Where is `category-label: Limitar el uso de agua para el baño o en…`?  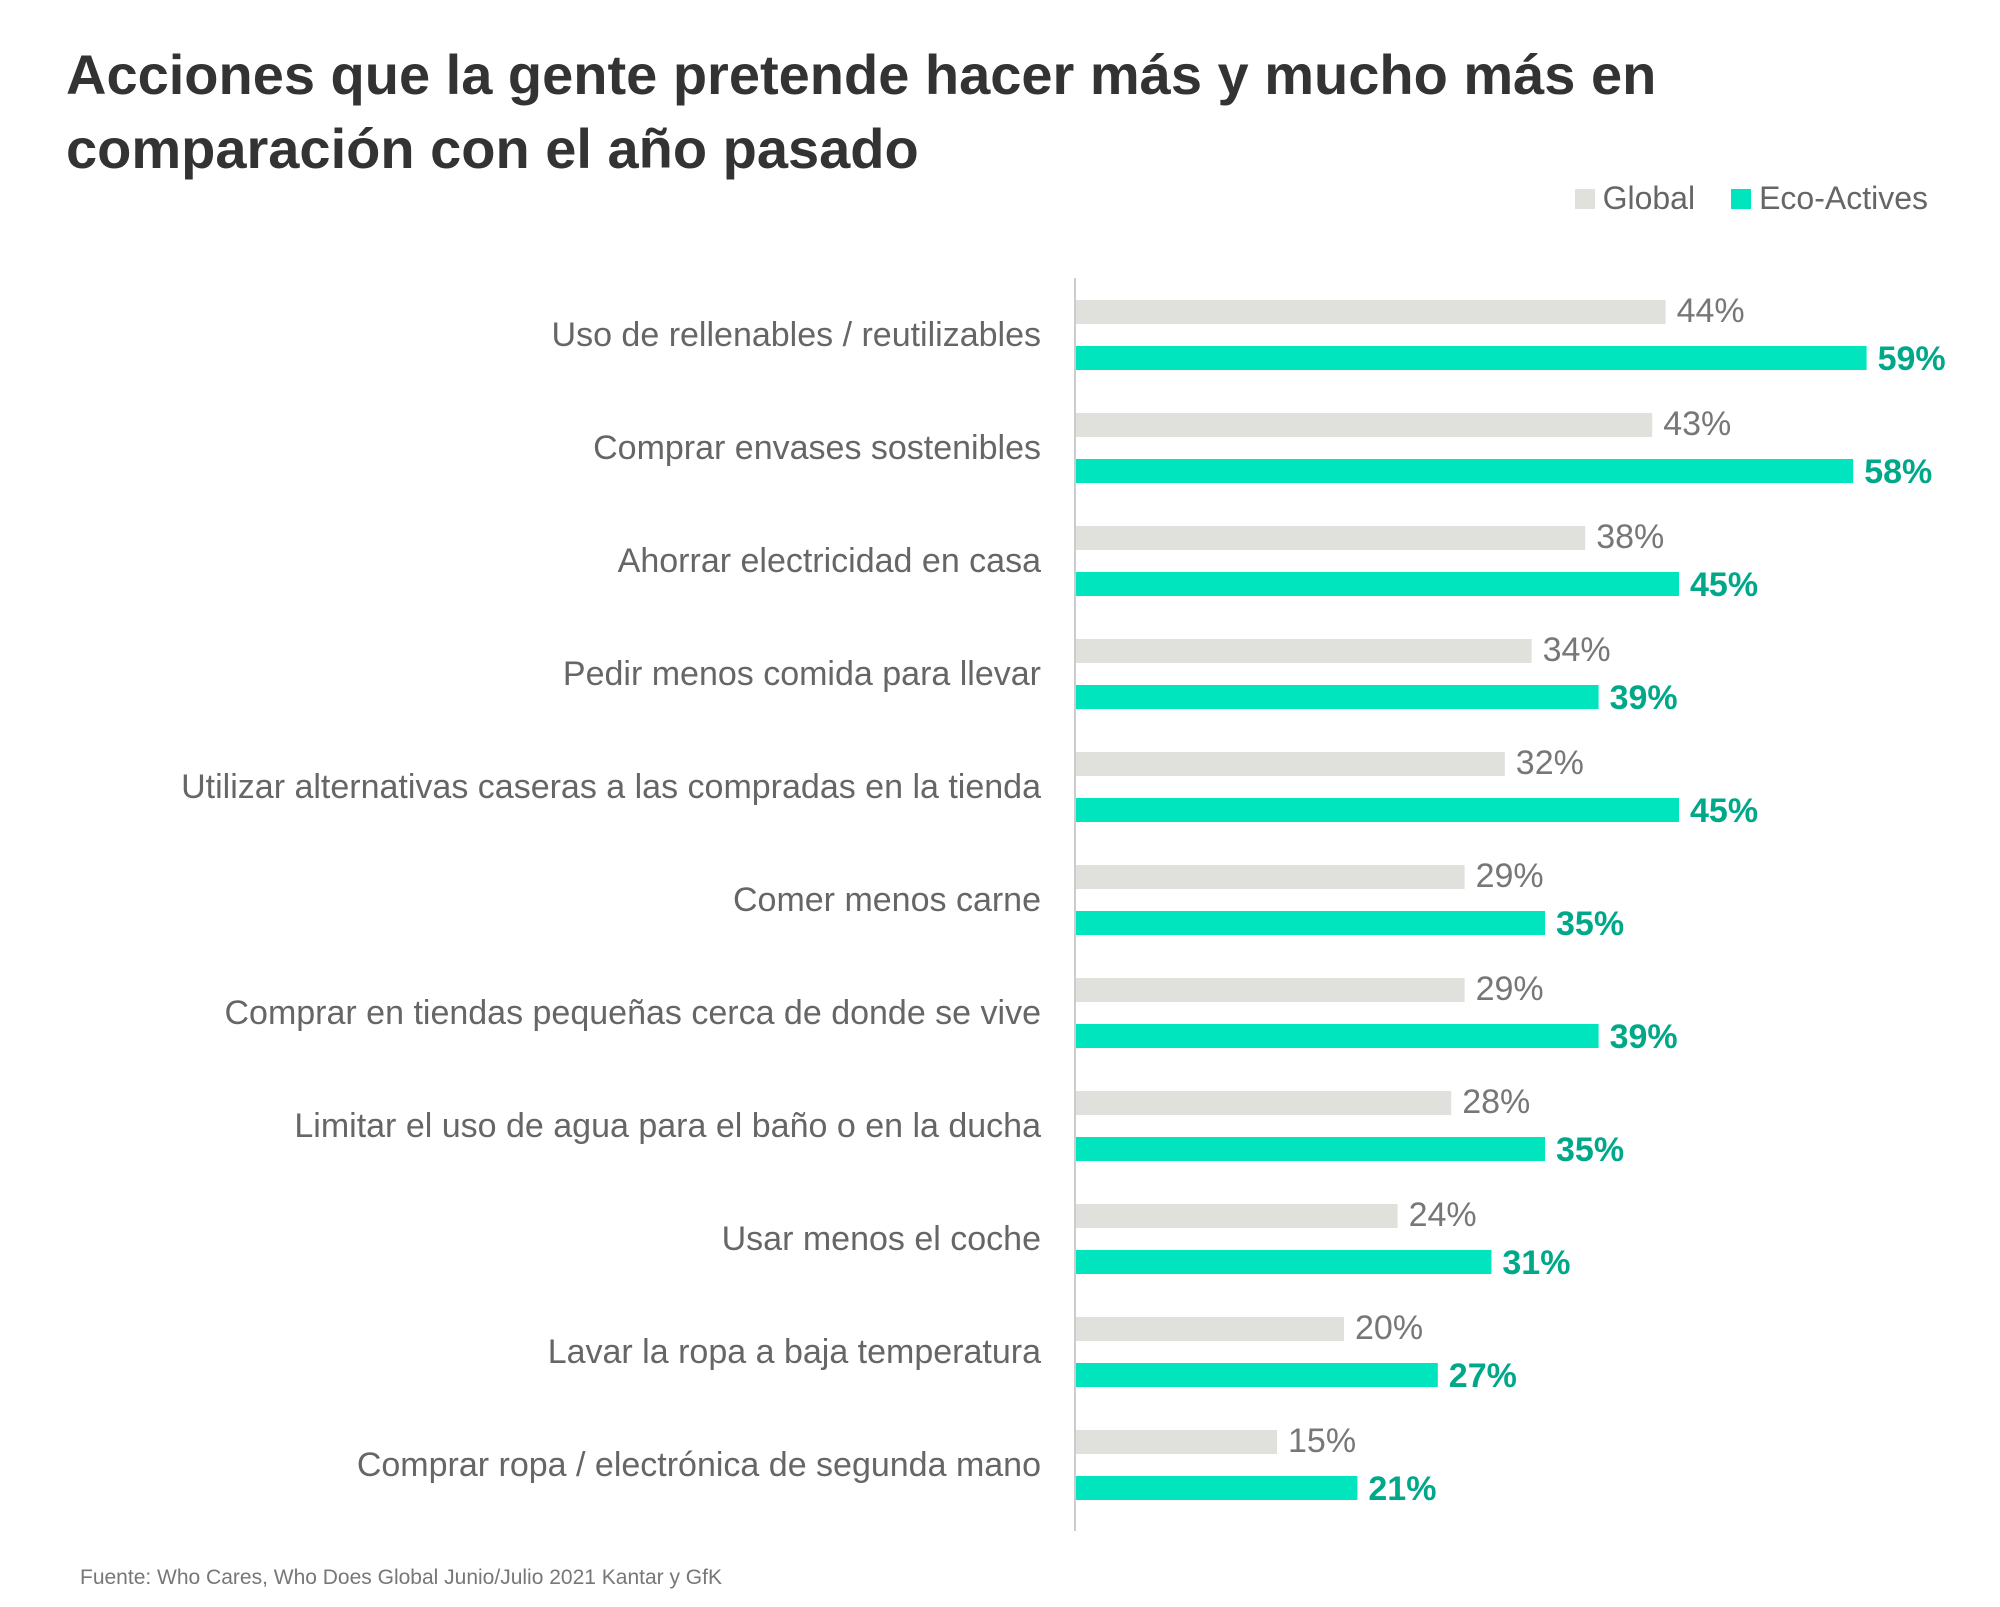 category-label: Limitar el uso de agua para el baño o en… is located at coordinates (667, 1126).